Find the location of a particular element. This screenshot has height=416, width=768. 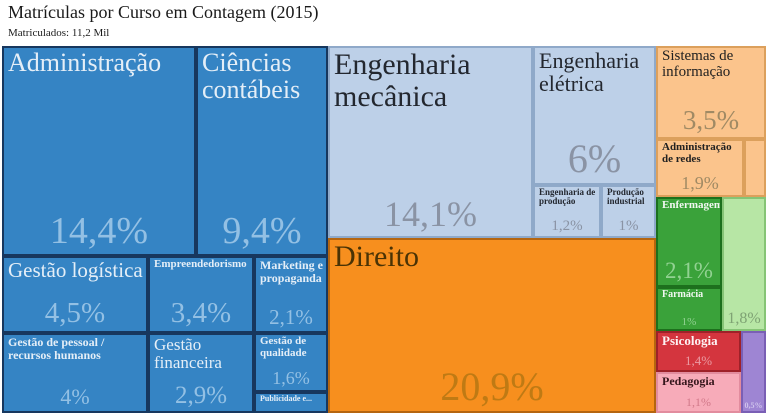

cell-label: Sistemas de informação is located at coordinates (698, 64).